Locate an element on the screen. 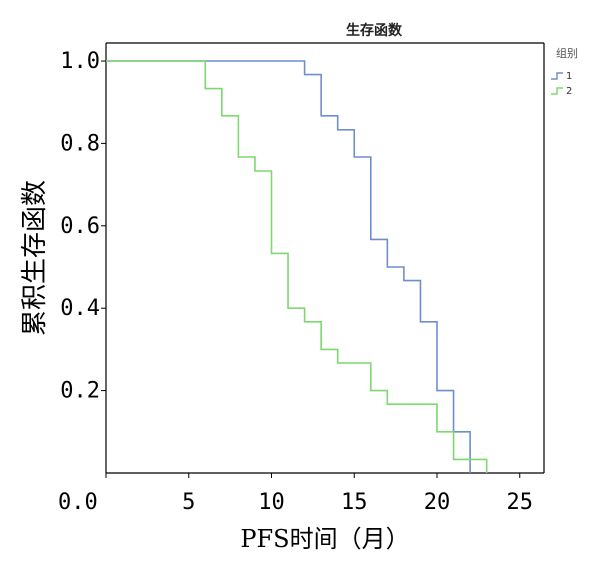 This screenshot has width=614, height=567. legend-item-2: 2 is located at coordinates (561, 91).